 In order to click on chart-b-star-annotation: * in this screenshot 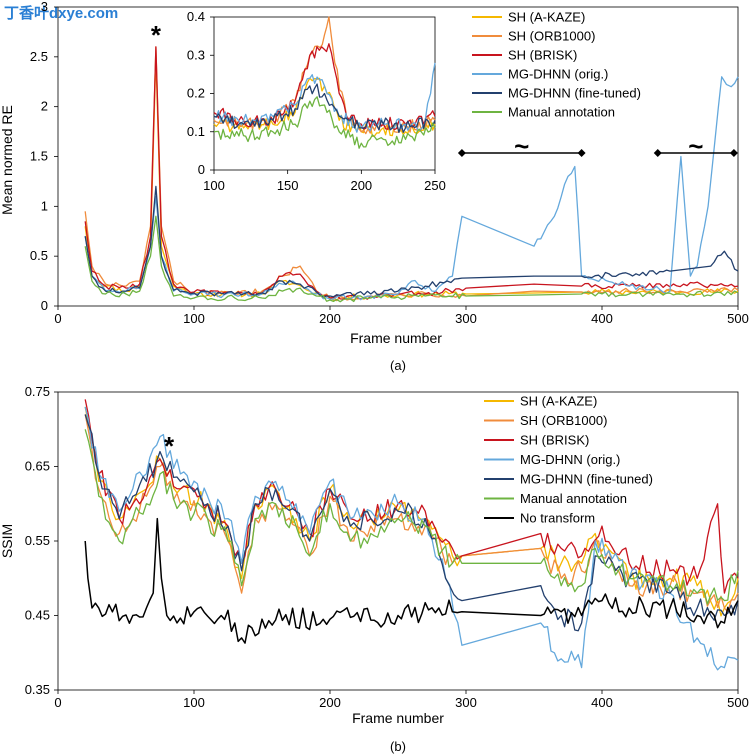, I will do `click(169, 446)`.